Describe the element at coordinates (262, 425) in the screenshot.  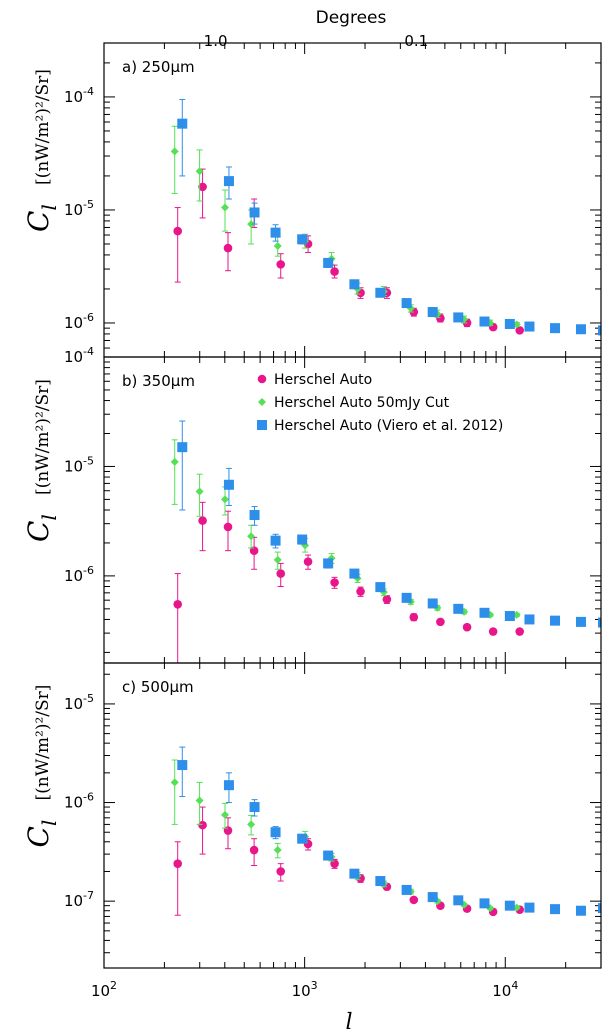
I see `legend-marker` at that location.